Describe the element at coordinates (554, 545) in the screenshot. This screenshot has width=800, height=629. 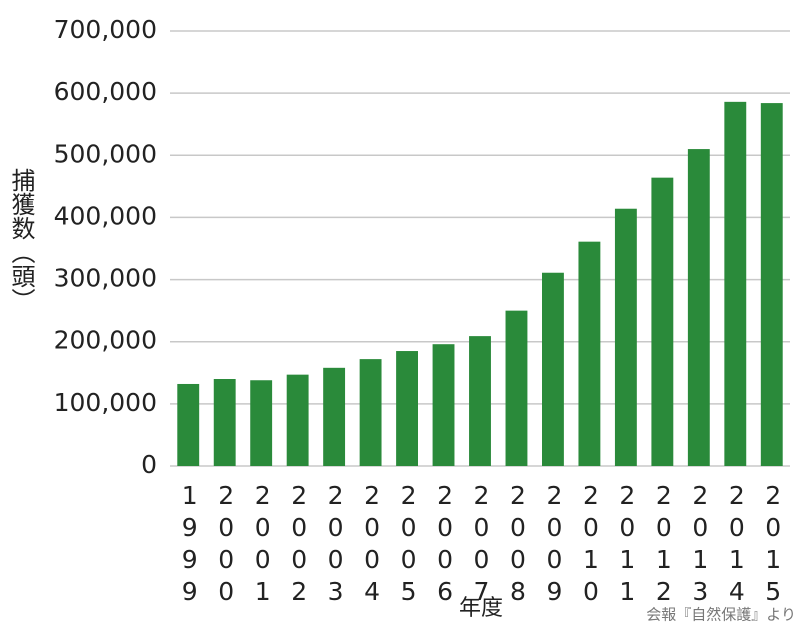
I see `x-tick-label: 2009` at that location.